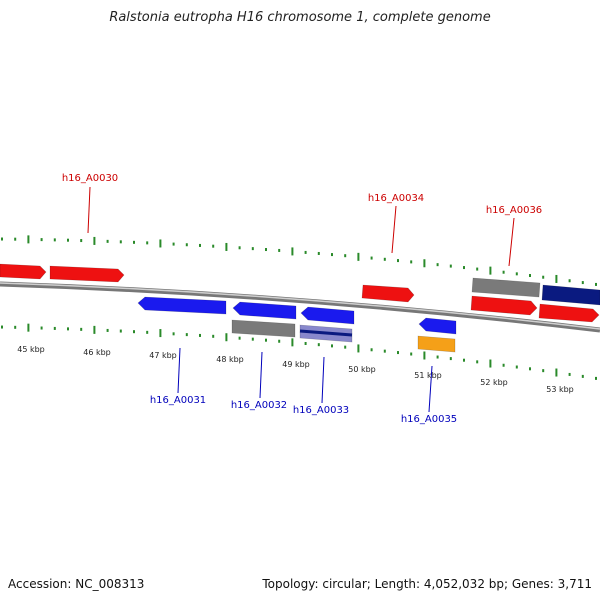 The height and width of the screenshot is (600, 600). Describe the element at coordinates (296, 364) in the screenshot. I see `scale-tick-label: 49 kbp` at that location.